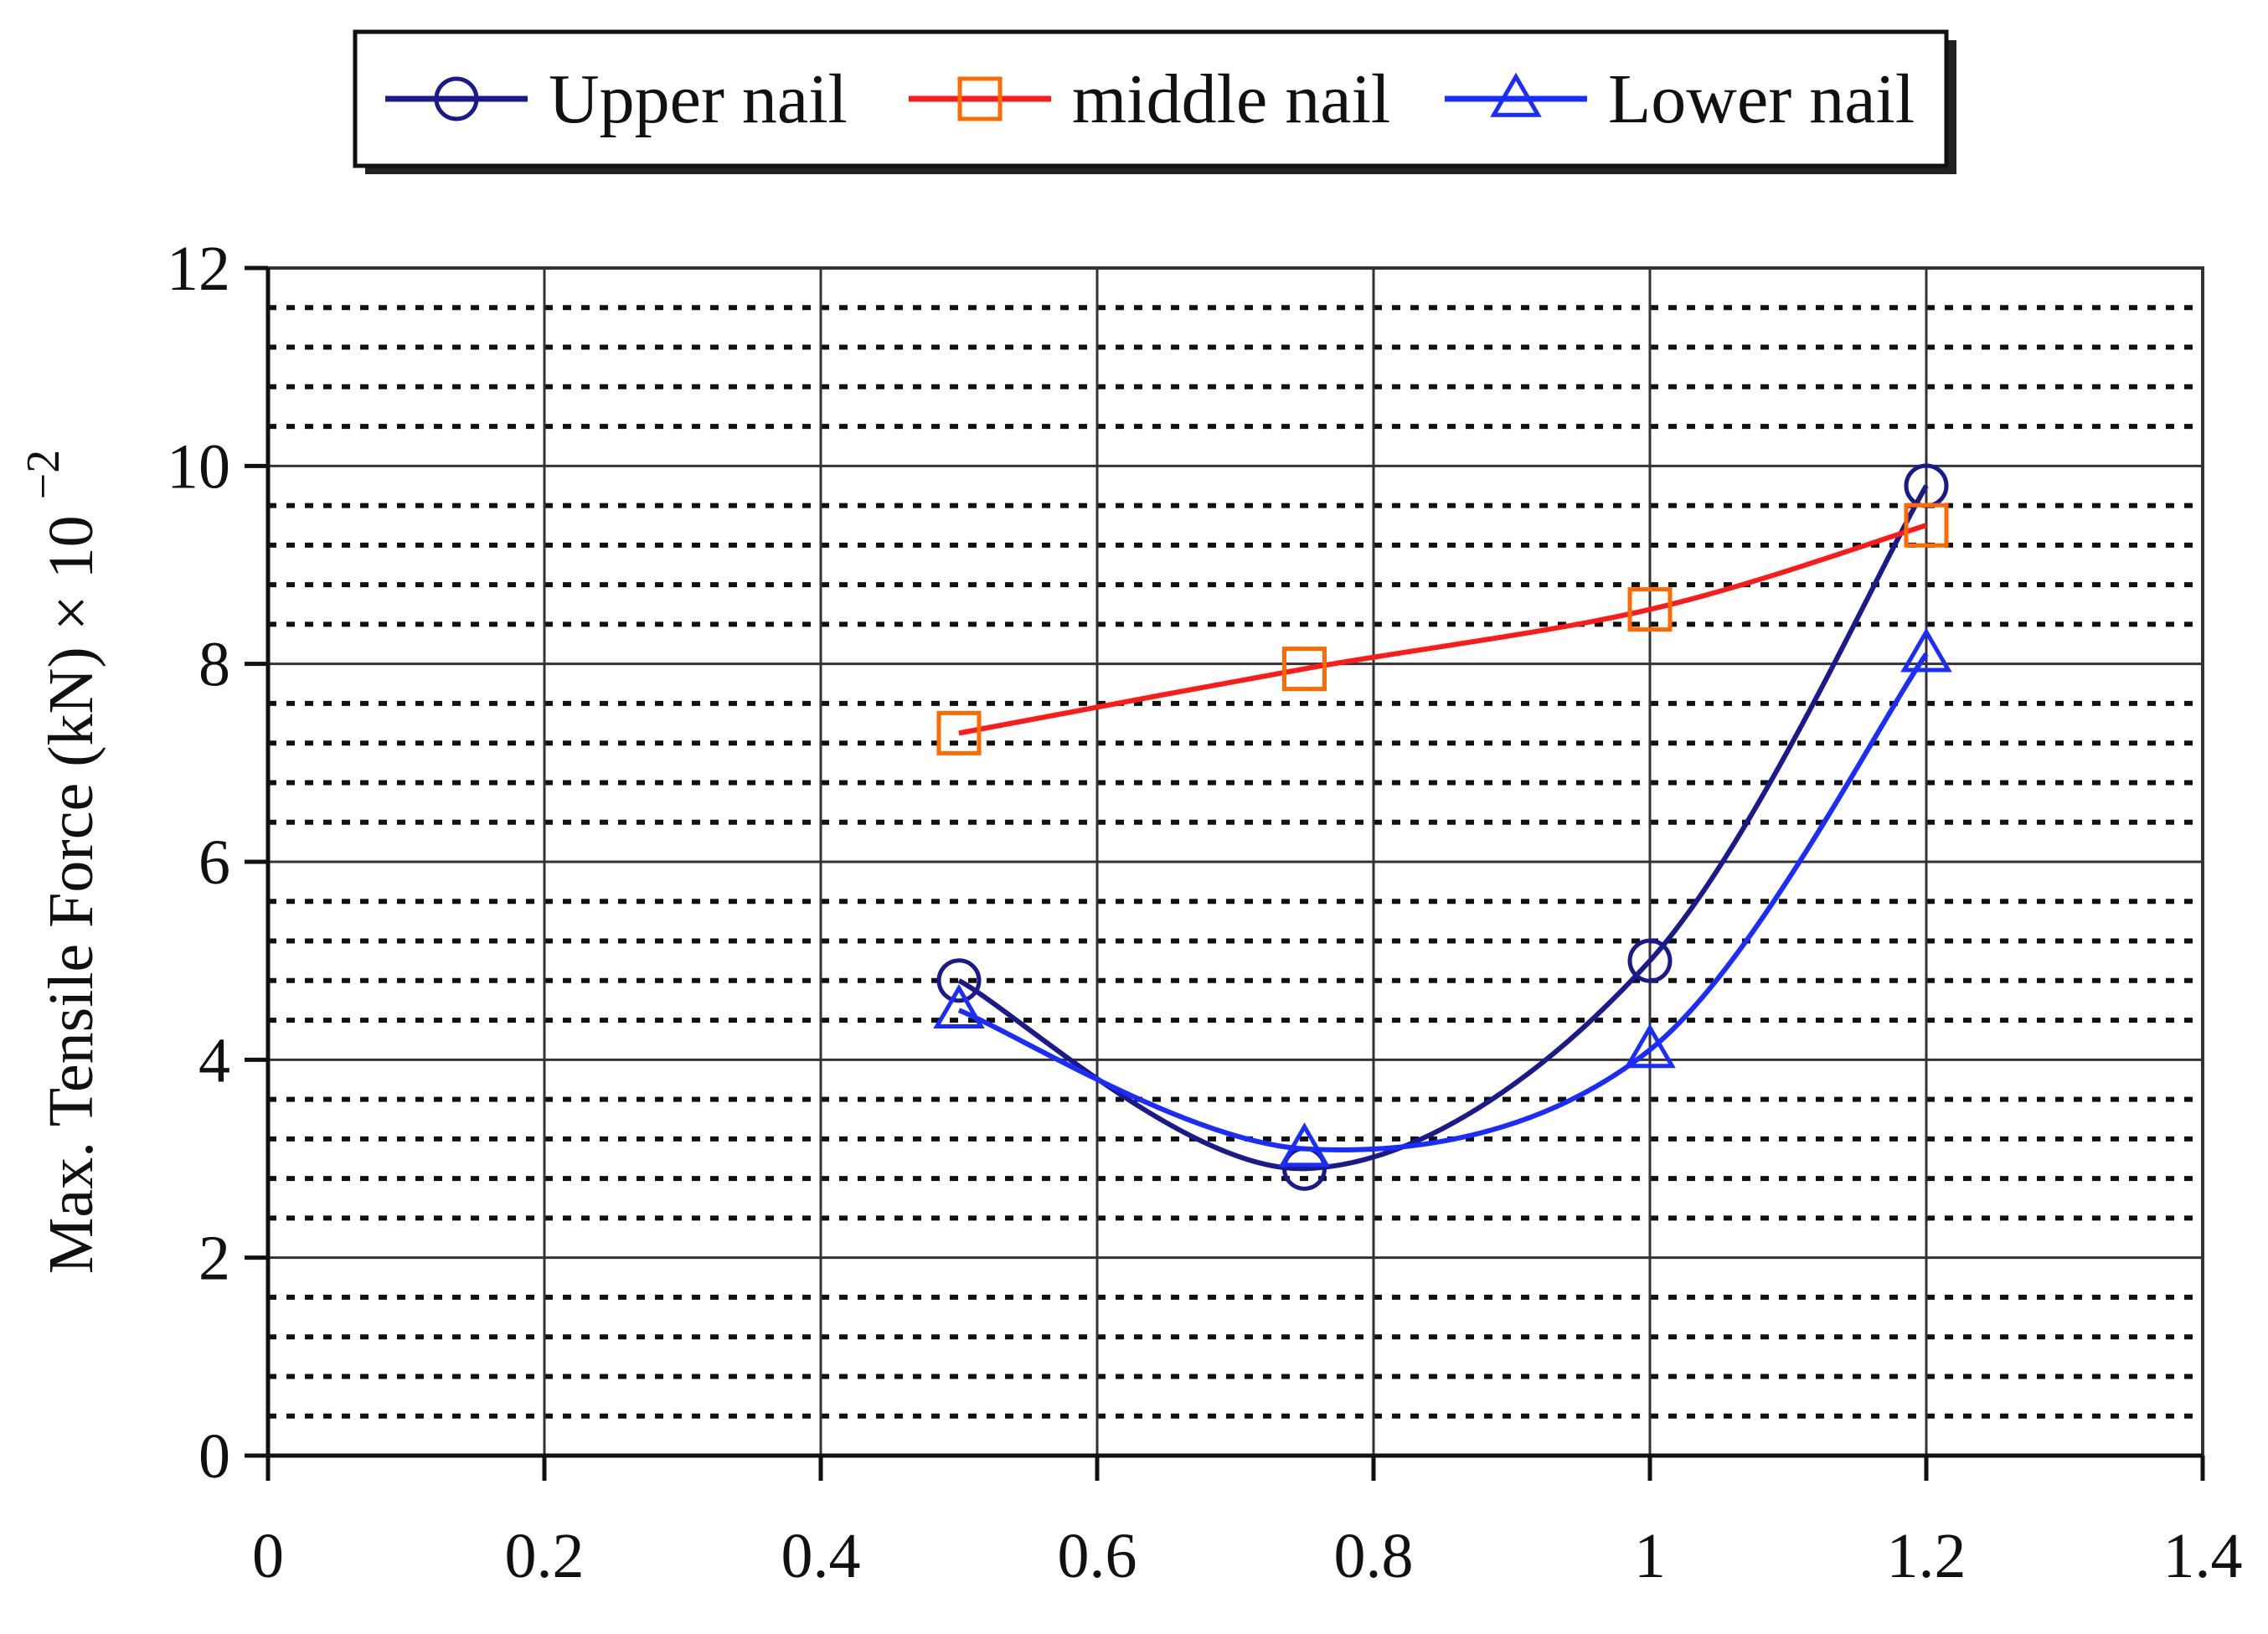  What do you see at coordinates (198, 466) in the screenshot?
I see `y-tick-label: 10` at bounding box center [198, 466].